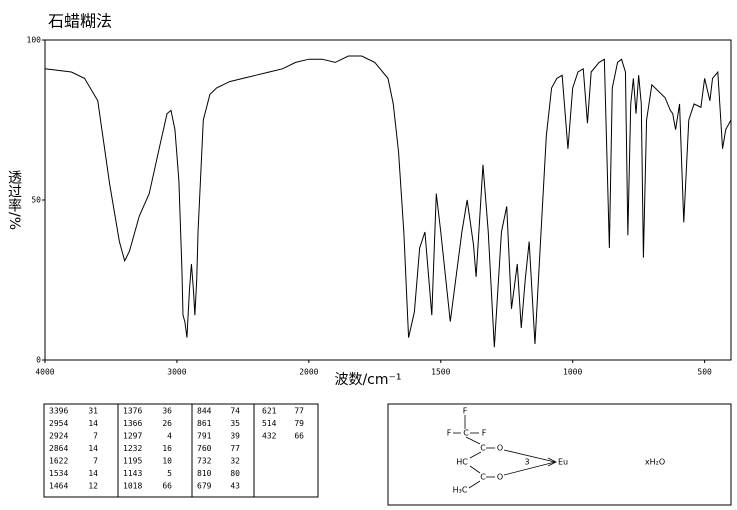 The width and height of the screenshot is (737, 510). I want to click on peak-wavenumber: 432, so click(269, 436).